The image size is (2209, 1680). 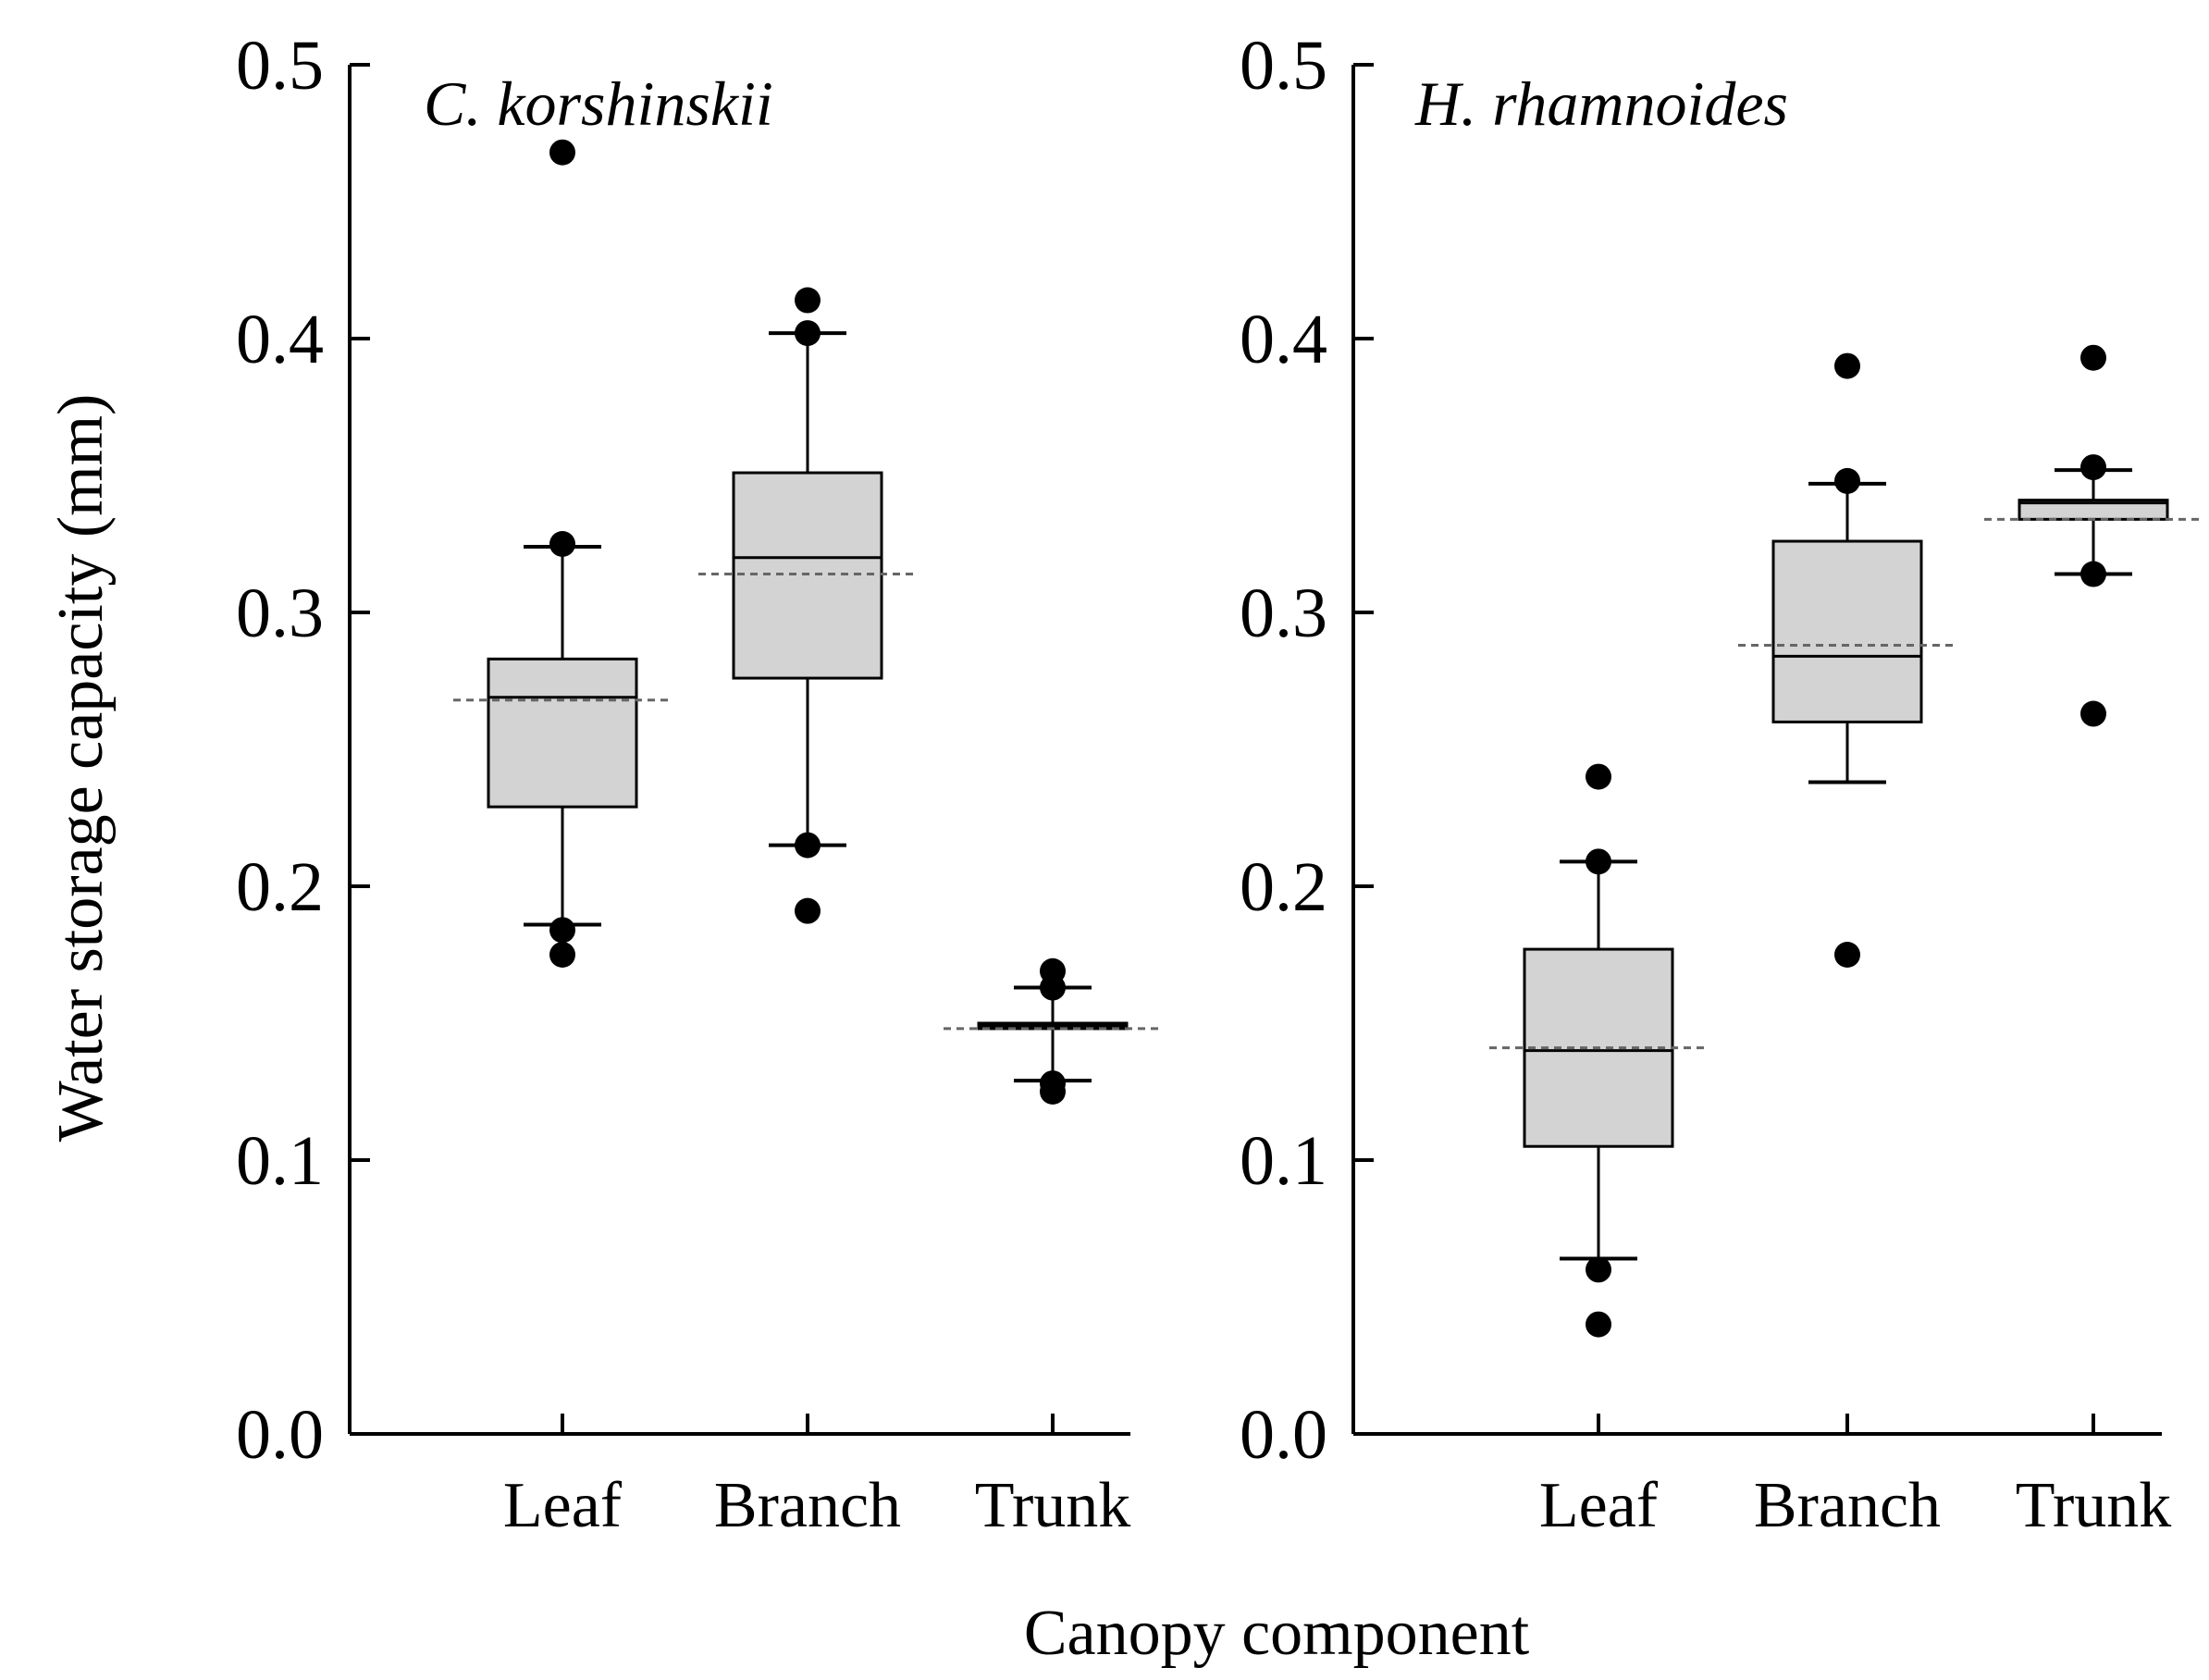 I want to click on y-axis-title: Water storage capacity (mm), so click(x=81, y=768).